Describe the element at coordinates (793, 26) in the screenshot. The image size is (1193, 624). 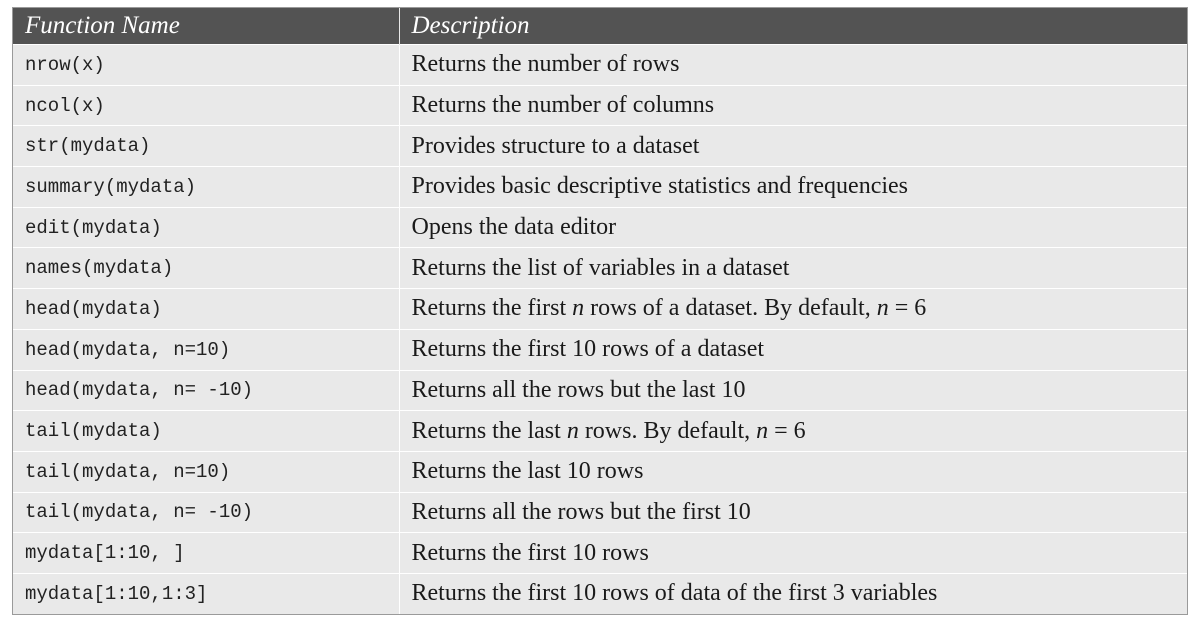
I see `header-description: Description` at that location.